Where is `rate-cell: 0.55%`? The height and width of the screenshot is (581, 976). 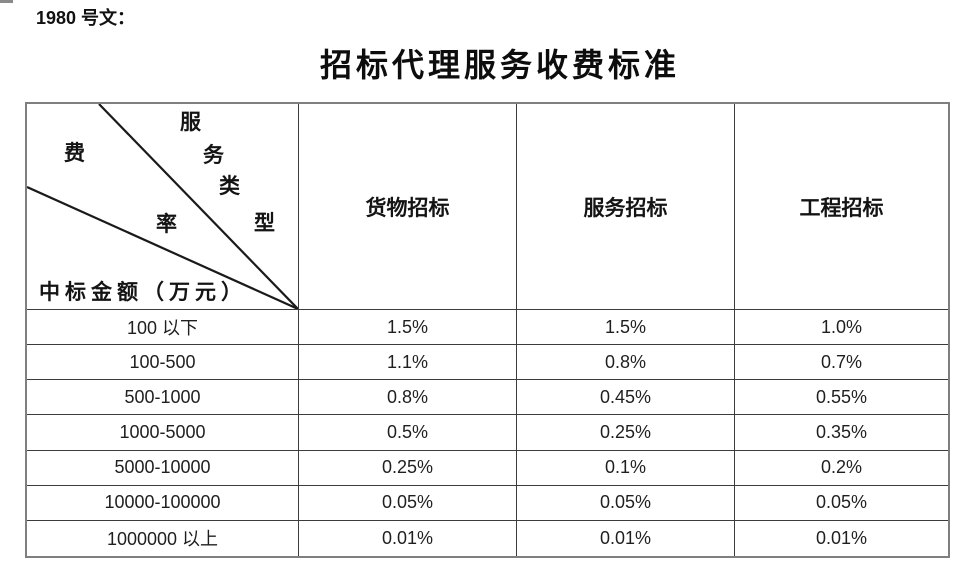 rate-cell: 0.55% is located at coordinates (841, 398).